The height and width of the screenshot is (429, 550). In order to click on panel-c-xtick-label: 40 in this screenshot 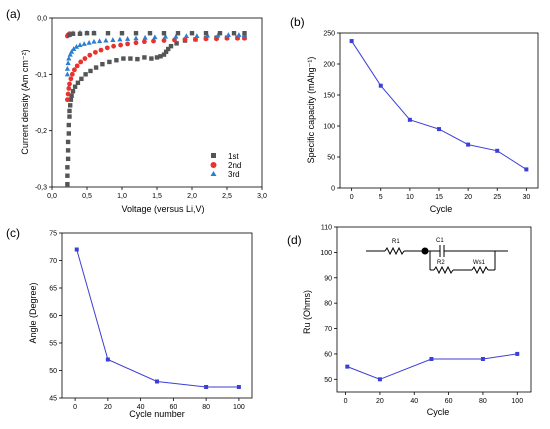, I will do `click(141, 407)`.